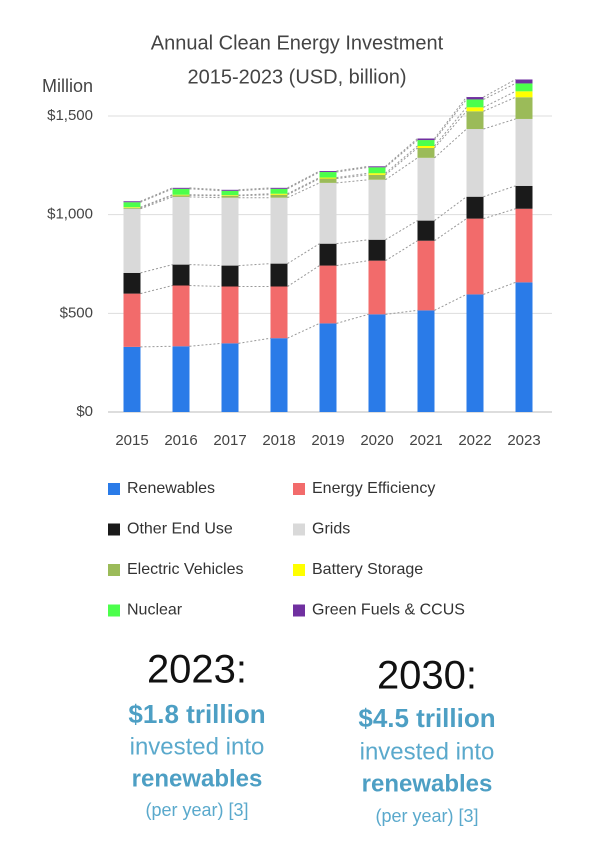  What do you see at coordinates (296, 77) in the screenshot?
I see `chart-subtitle: 2015-2023 (USD, billion)` at bounding box center [296, 77].